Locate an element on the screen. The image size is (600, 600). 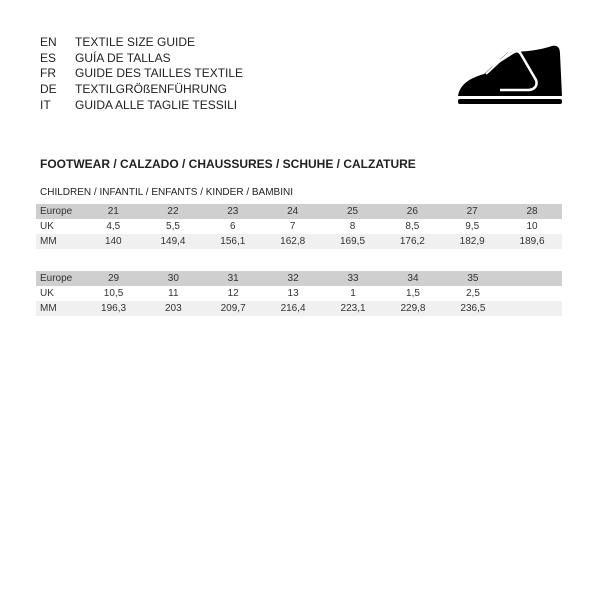
language-row: EN TEXTILE SIZE GUIDE is located at coordinates (141, 43).